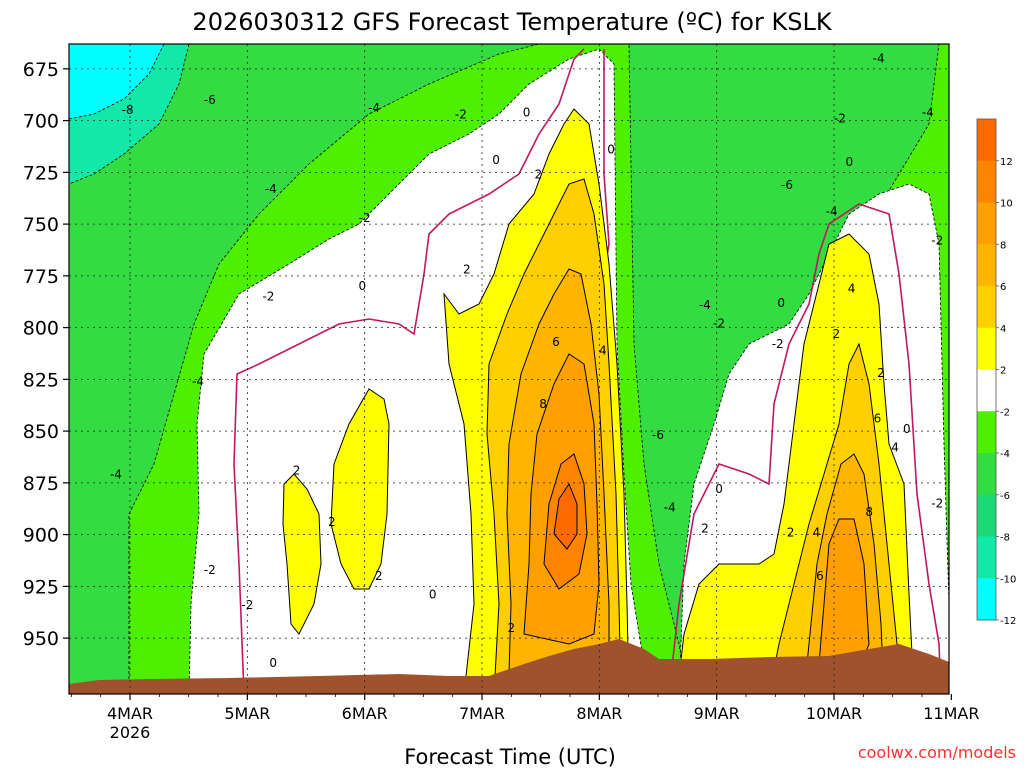 The width and height of the screenshot is (1024, 772). Describe the element at coordinates (247, 713) in the screenshot. I see `x-tick-label: 5MAR` at that location.